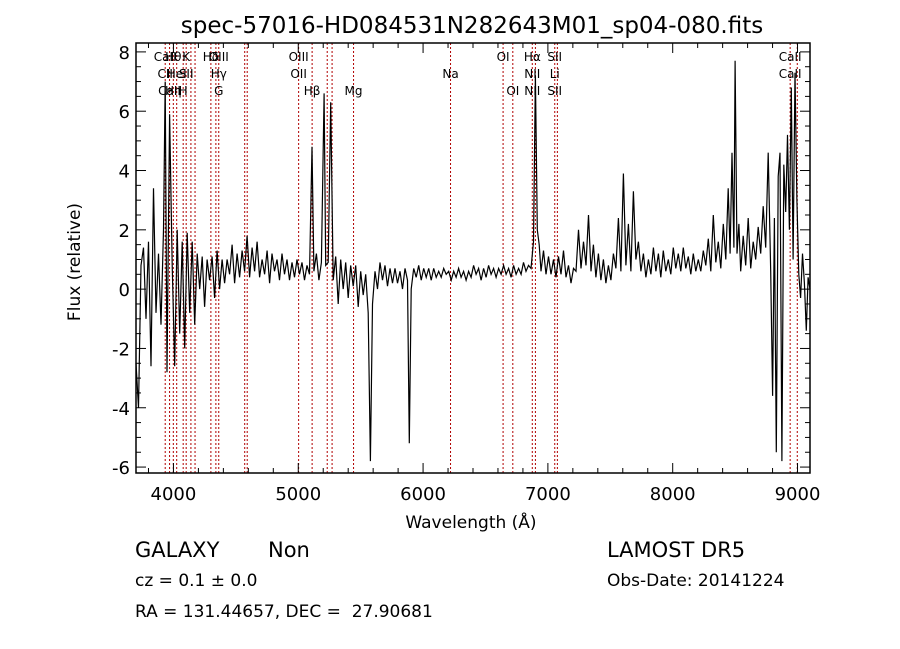 Image resolution: width=900 pixels, height=649 pixels. I want to click on x-tick-label: 8000, so click(673, 494).